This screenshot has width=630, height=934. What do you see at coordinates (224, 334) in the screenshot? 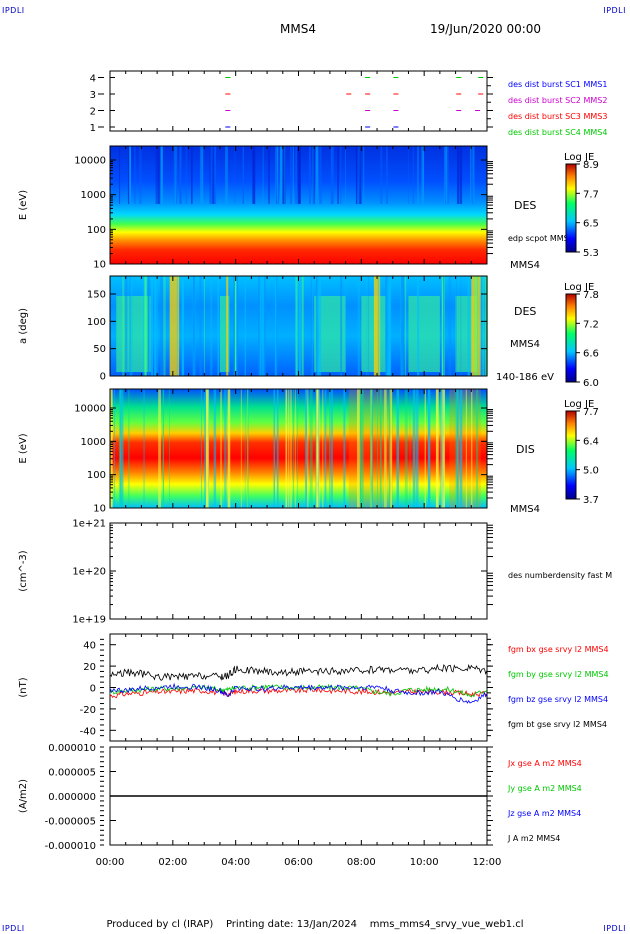
I see `des-pitch-green-region` at bounding box center [224, 334].